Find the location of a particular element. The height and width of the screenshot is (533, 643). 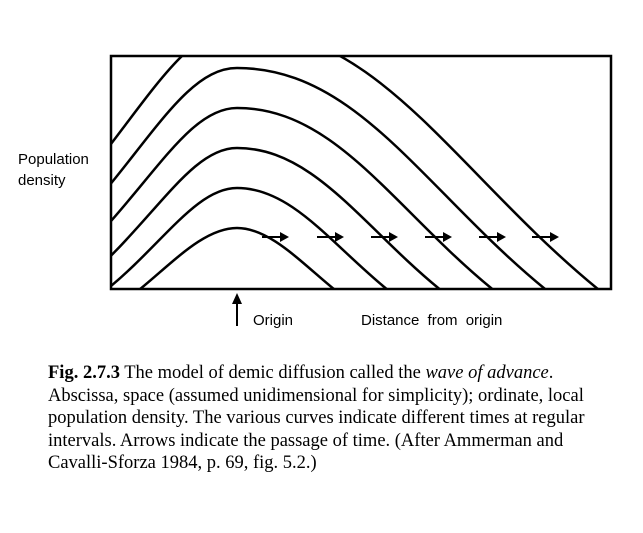

caption-text-1: The model of demic diffusion called the is located at coordinates (272, 373).